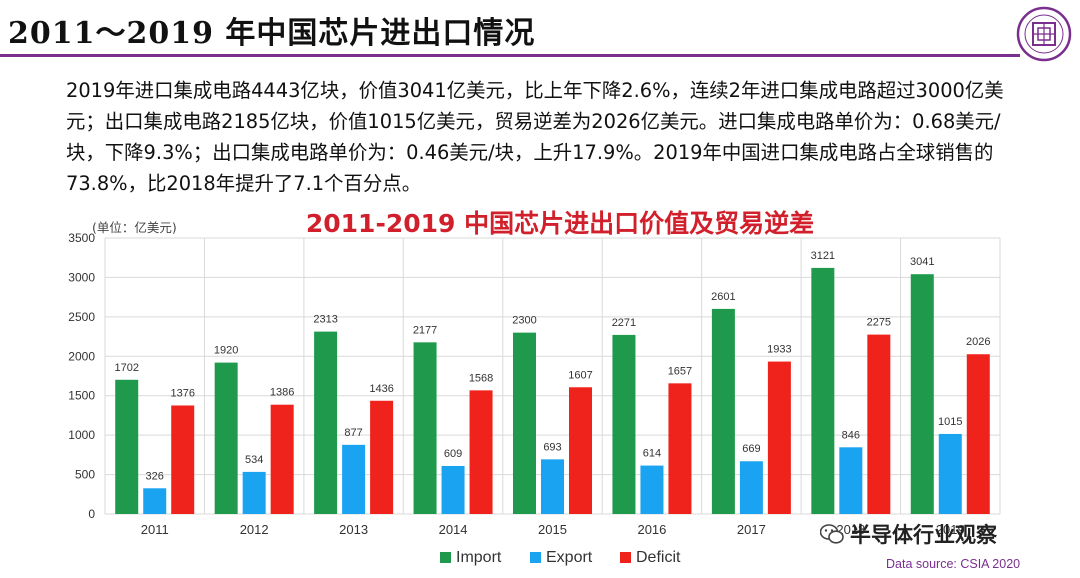 The image size is (1080, 578). I want to click on chart-title: 2011-2019 中国芯片进出口价值及贸易逆差, so click(560, 223).